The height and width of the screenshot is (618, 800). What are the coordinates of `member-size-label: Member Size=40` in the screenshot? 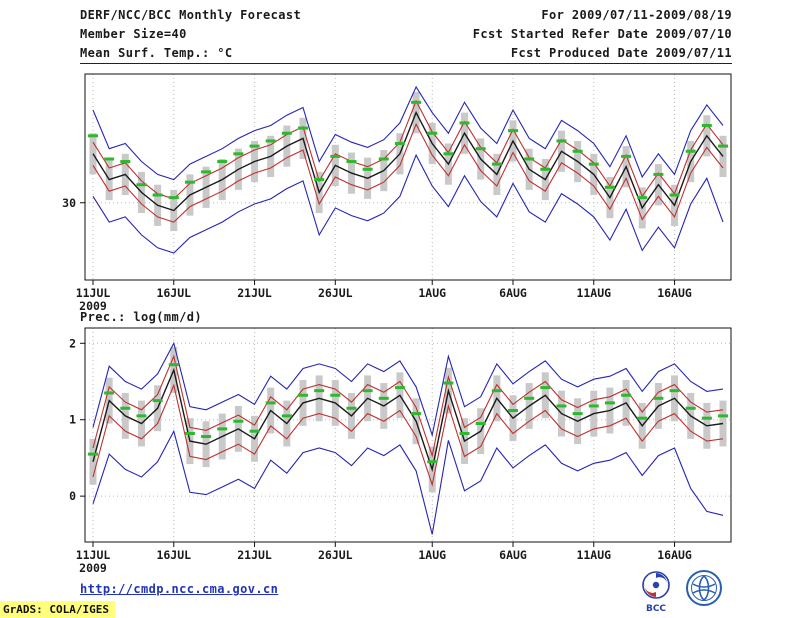 It's located at (133, 34).